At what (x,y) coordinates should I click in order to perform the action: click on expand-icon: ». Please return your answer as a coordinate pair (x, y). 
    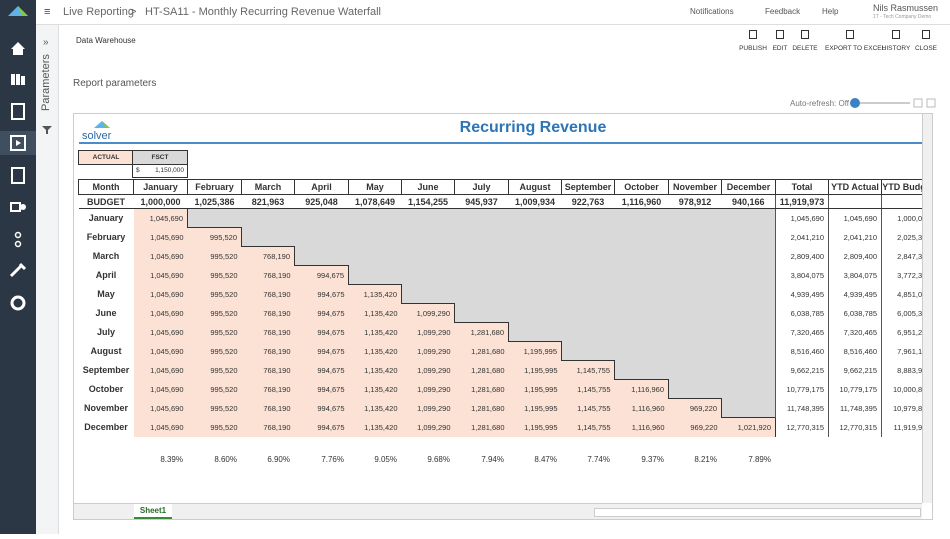
    Looking at the image, I should click on (46, 42).